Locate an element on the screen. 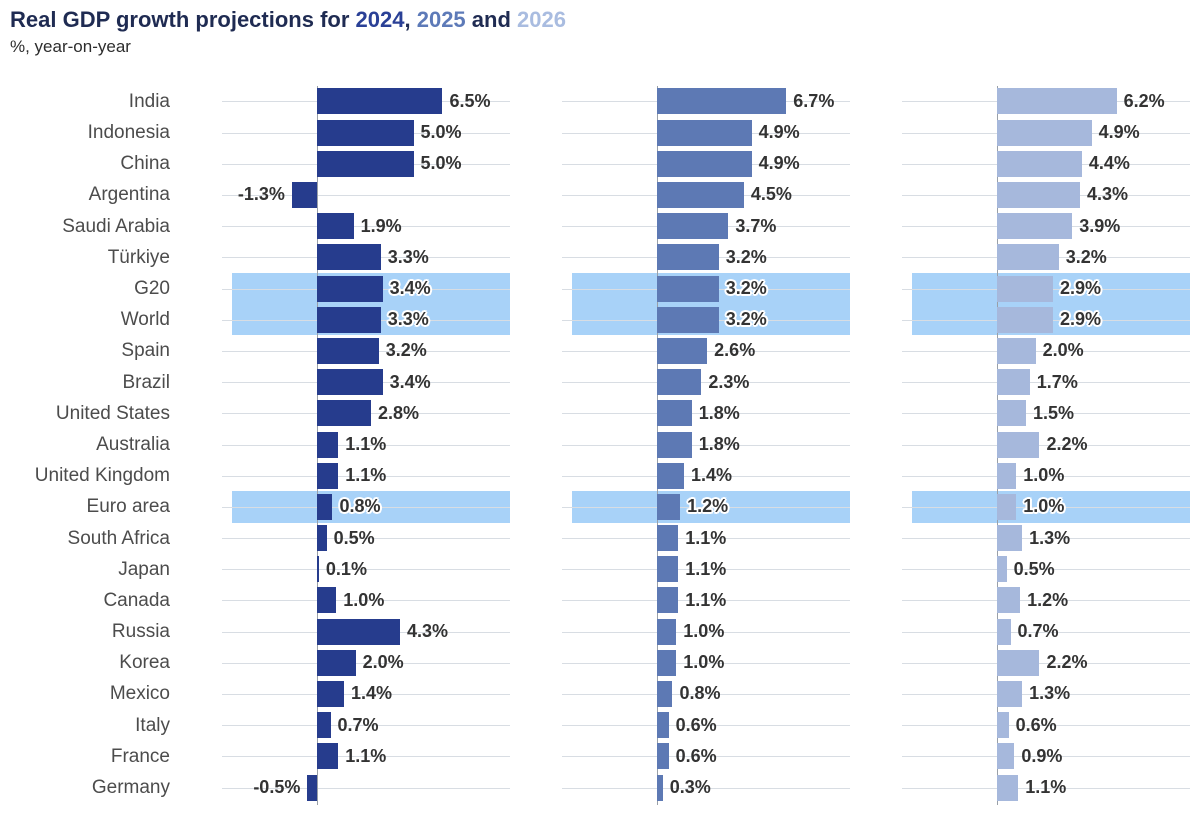  plot-panel-2026: 1.3% is located at coordinates (1046, 538).